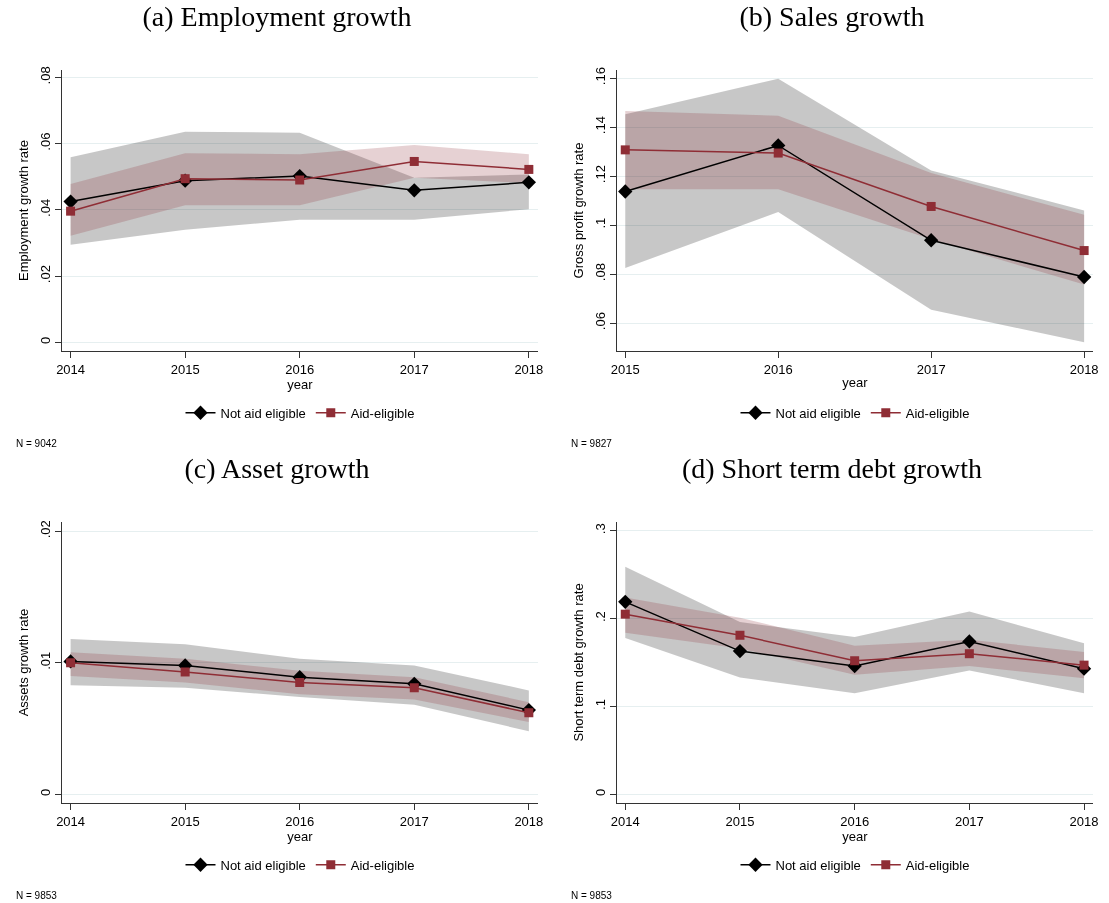 The width and height of the screenshot is (1109, 903). What do you see at coordinates (23, 210) in the screenshot?
I see `y-axis-title: Employment growth rate` at bounding box center [23, 210].